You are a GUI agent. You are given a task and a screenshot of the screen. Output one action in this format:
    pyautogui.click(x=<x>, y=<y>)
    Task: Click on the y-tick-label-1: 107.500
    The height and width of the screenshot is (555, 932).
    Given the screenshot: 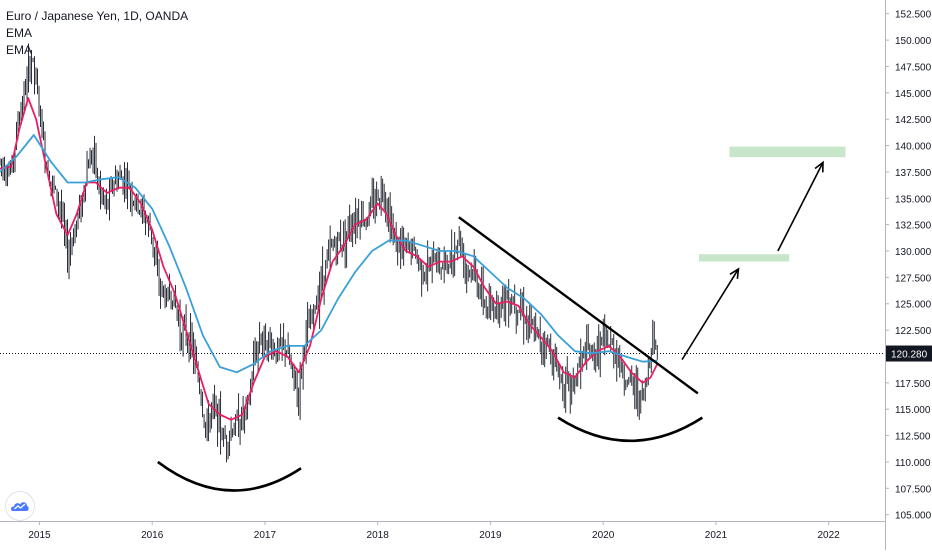 What is the action you would take?
    pyautogui.click(x=913, y=489)
    